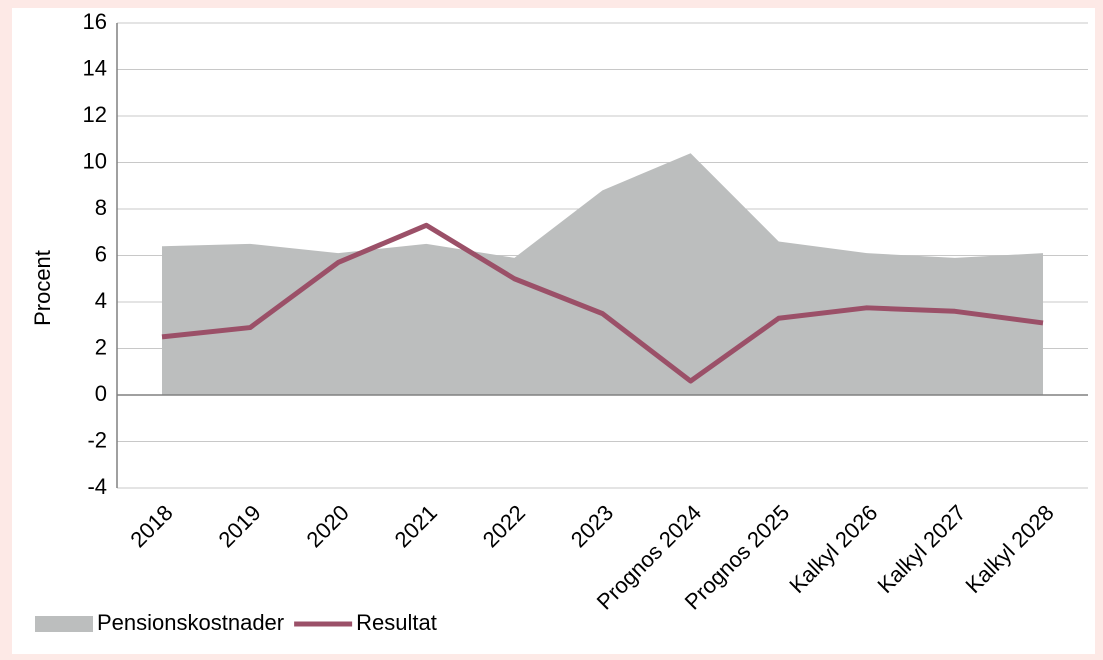 This screenshot has height=660, width=1103. What do you see at coordinates (97, 439) in the screenshot?
I see `y-tick-label: -2` at bounding box center [97, 439].